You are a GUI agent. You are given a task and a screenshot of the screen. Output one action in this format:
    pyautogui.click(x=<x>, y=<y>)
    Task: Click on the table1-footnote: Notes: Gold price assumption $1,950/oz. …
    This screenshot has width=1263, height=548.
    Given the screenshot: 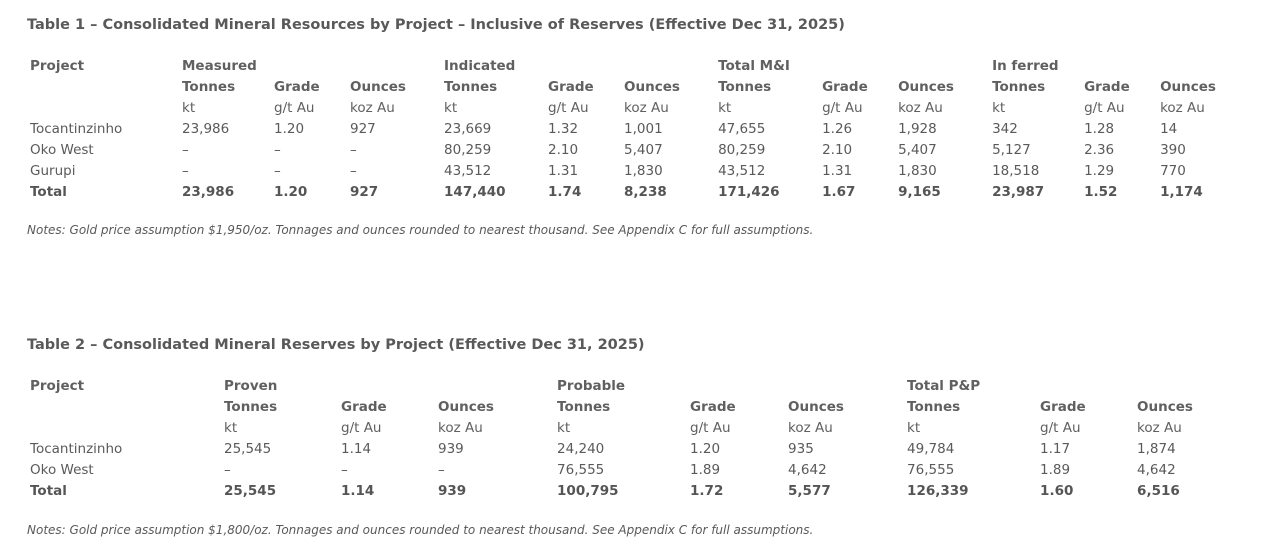 What is the action you would take?
    pyautogui.click(x=420, y=230)
    